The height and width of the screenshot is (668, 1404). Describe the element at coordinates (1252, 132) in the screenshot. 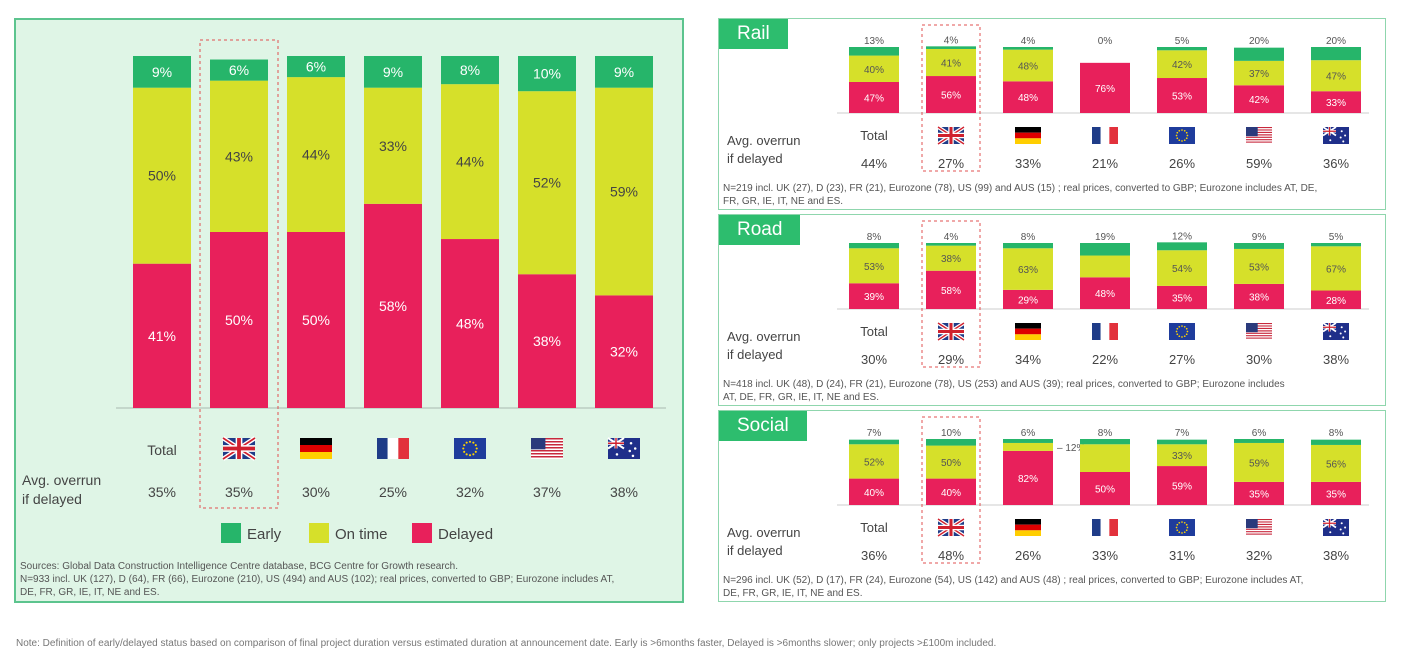

I see `us-flag-canton` at that location.